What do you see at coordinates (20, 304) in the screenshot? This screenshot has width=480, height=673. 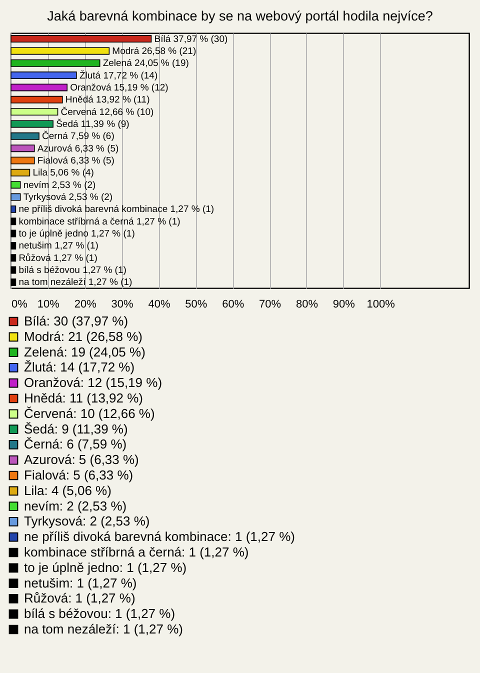 I see `x-tick-label: 0%` at bounding box center [20, 304].